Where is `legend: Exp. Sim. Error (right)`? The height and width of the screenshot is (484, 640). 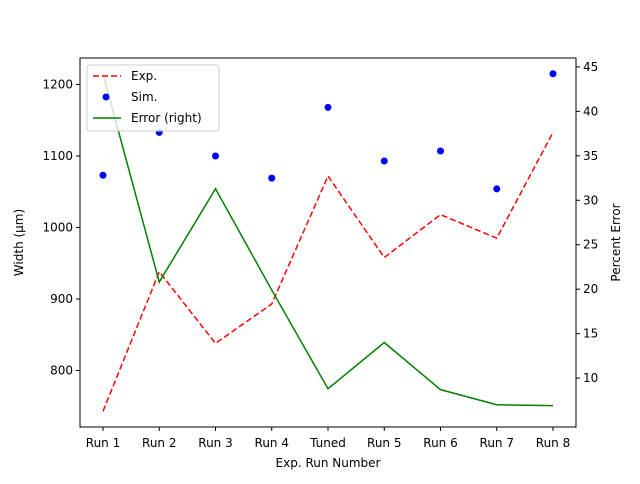
legend: Exp. Sim. Error (right) is located at coordinates (153, 98).